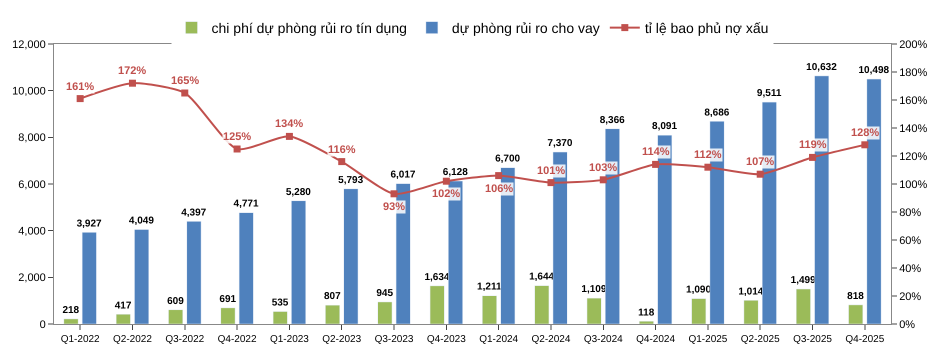  What do you see at coordinates (560, 144) in the screenshot?
I see `data-label: 7,370` at bounding box center [560, 144].